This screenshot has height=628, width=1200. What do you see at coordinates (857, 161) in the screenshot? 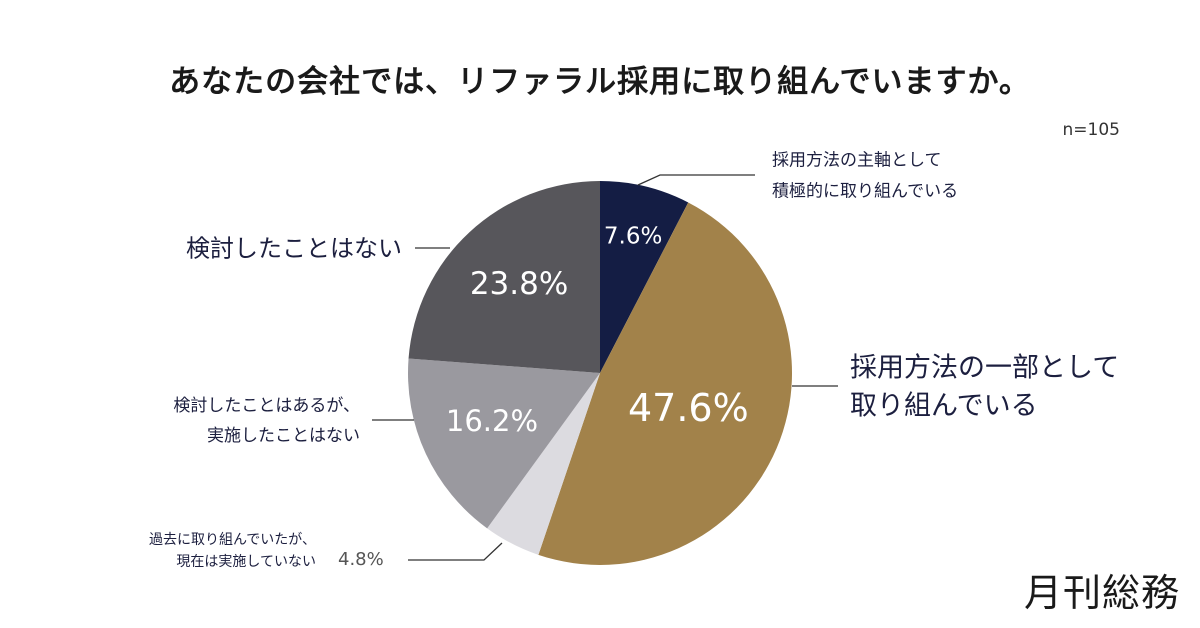
I see `slice-category-label-line: 採用方法の主軸として` at bounding box center [857, 161].